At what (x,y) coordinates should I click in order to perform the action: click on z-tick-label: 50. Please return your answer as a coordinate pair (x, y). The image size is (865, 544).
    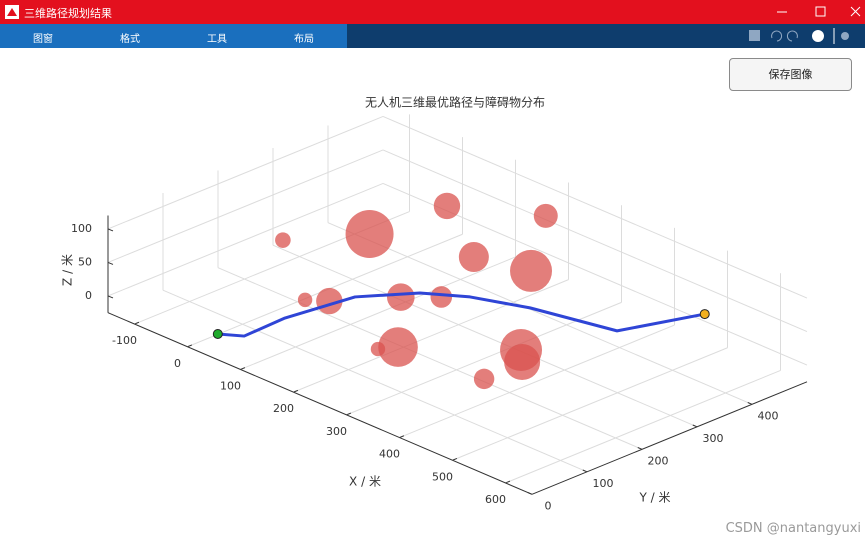
    Looking at the image, I should click on (85, 261).